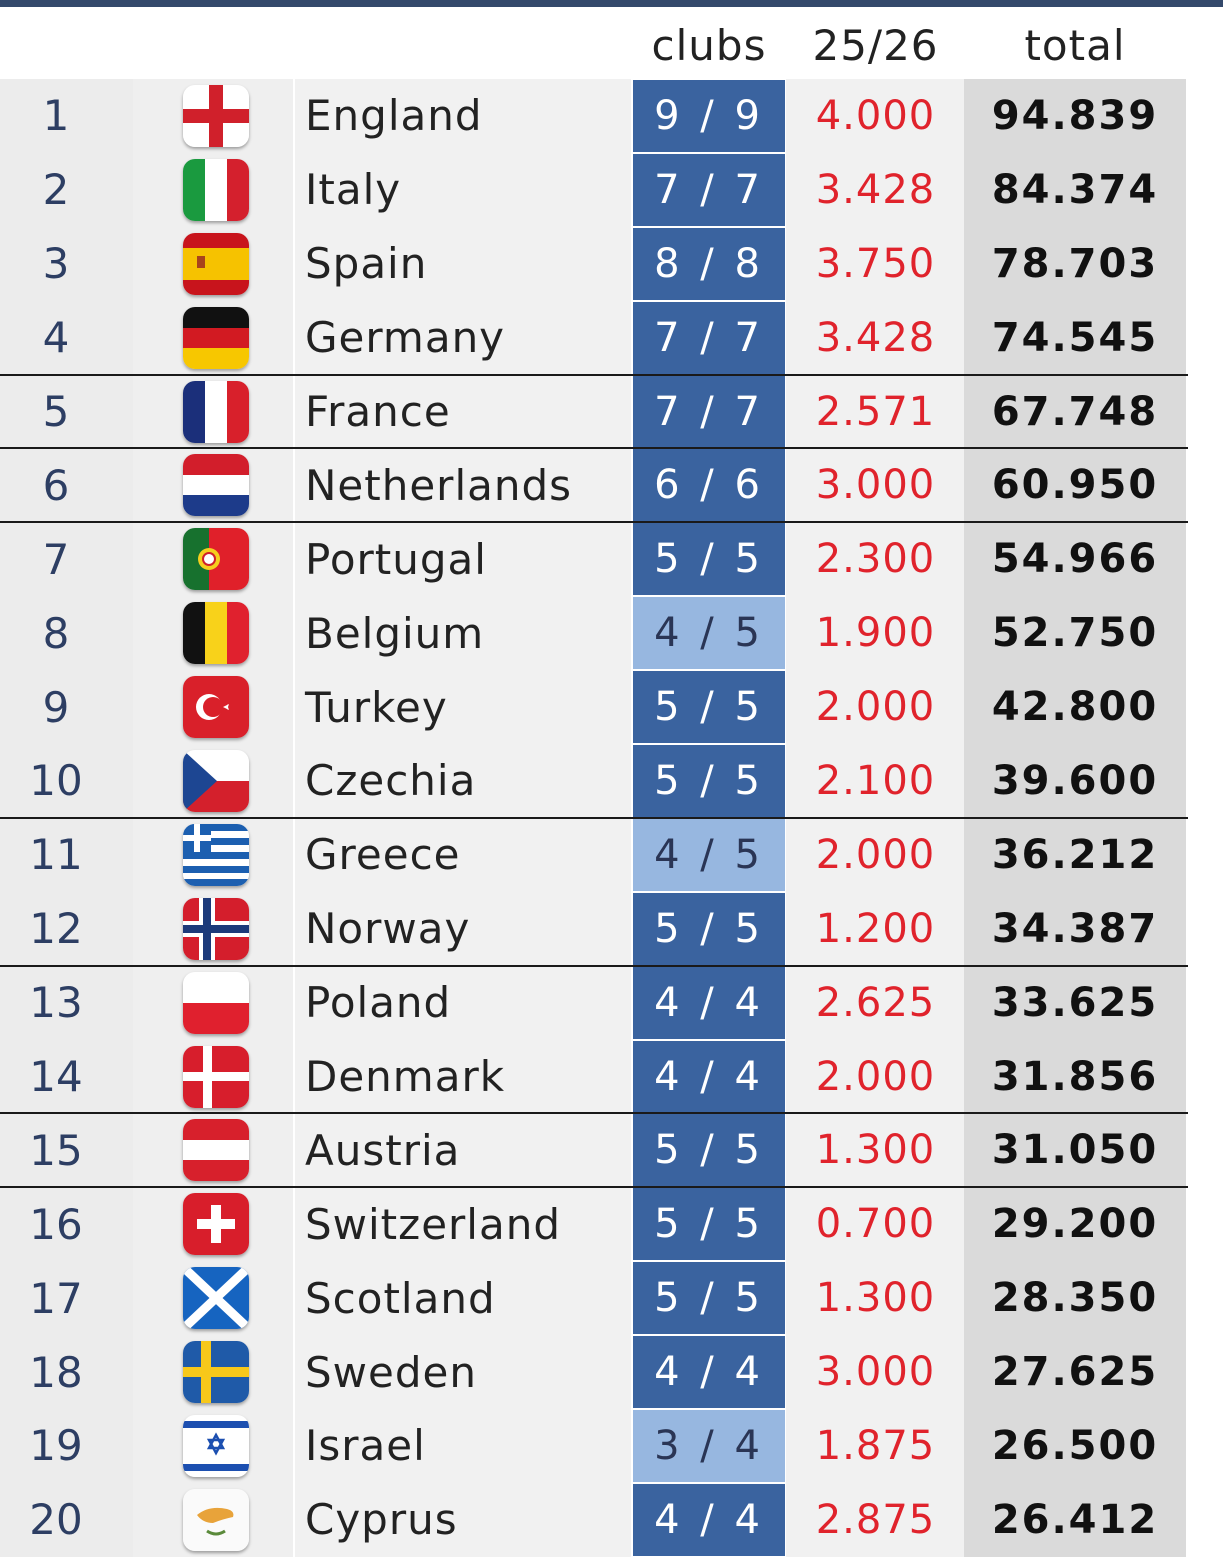  I want to click on total-points: 27.625, so click(1075, 1372).